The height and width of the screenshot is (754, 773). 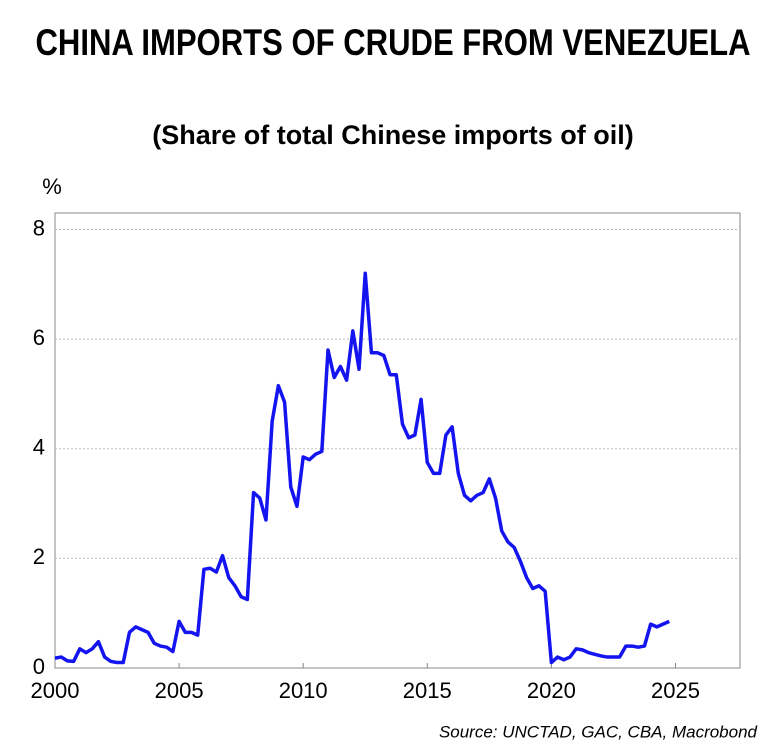 I want to click on source-note: Source: UNCTAD, GAC, CBA, Macrobond, so click(x=598, y=731).